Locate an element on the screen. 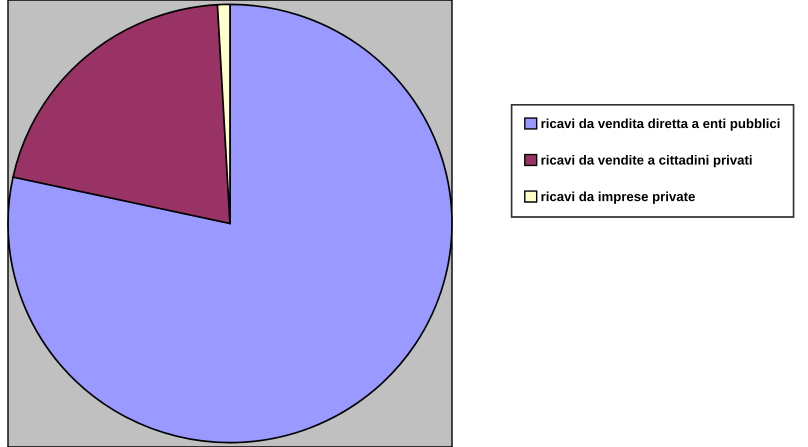 The height and width of the screenshot is (447, 808). legend-label: ricavi da imprese private is located at coordinates (618, 198).